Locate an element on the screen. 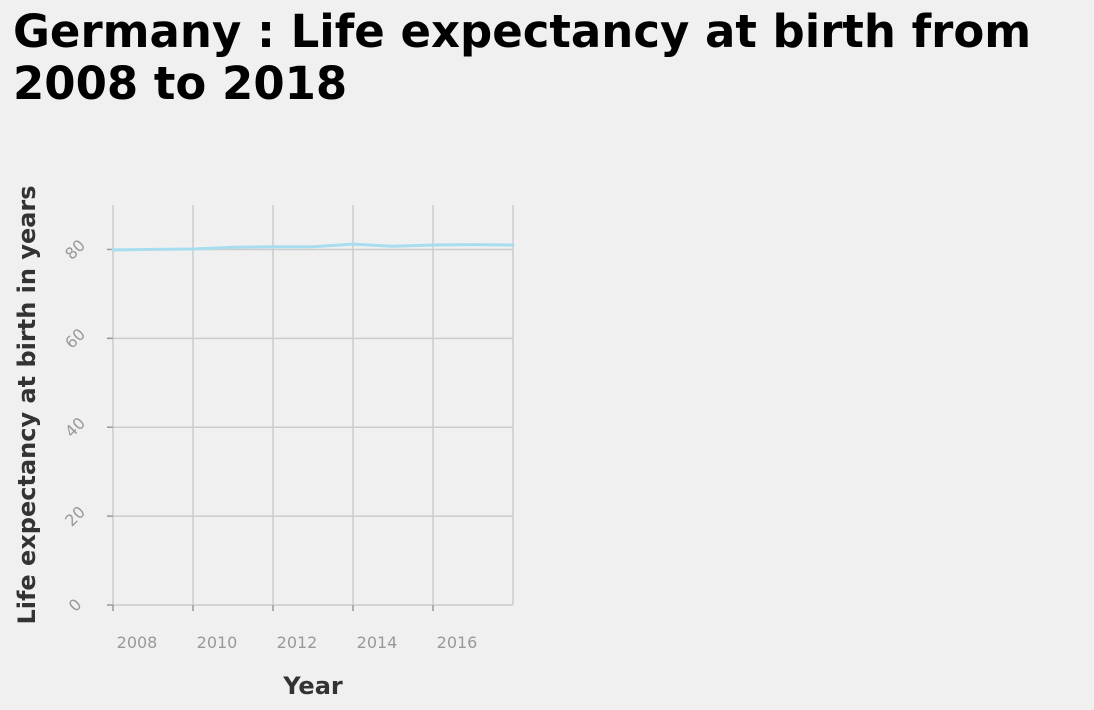 The width and height of the screenshot is (1094, 710). x-tick-label: 2008 is located at coordinates (137, 642).